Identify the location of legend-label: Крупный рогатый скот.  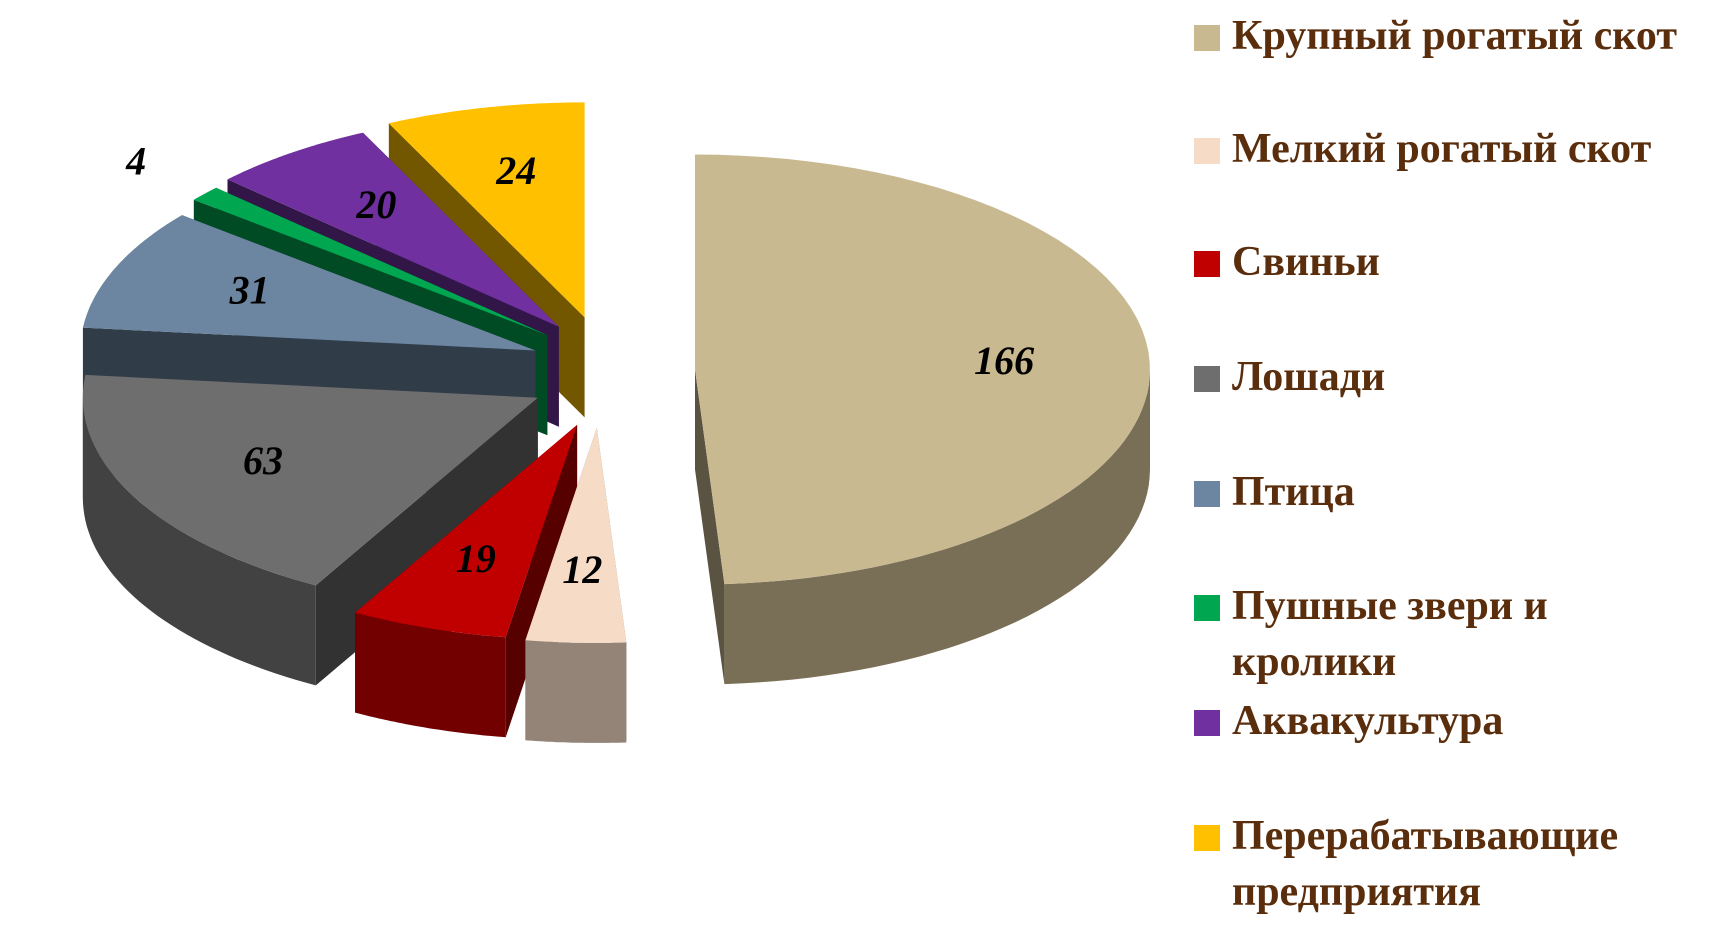
(1454, 36).